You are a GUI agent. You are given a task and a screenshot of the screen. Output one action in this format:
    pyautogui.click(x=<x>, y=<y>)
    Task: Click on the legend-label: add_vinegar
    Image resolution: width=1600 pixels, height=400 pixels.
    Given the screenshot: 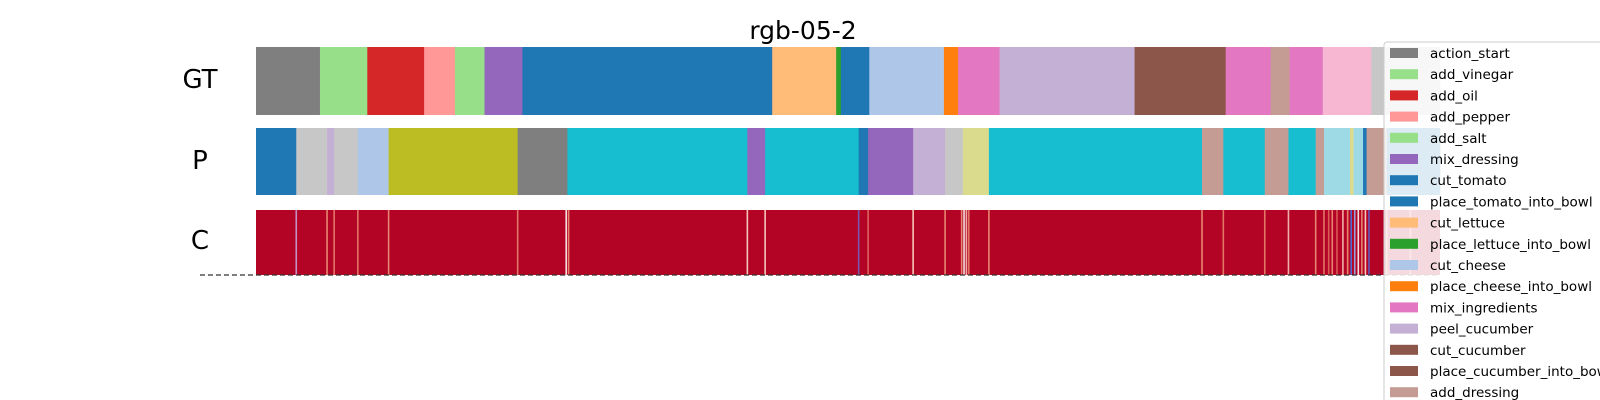 What is the action you would take?
    pyautogui.click(x=1472, y=75)
    